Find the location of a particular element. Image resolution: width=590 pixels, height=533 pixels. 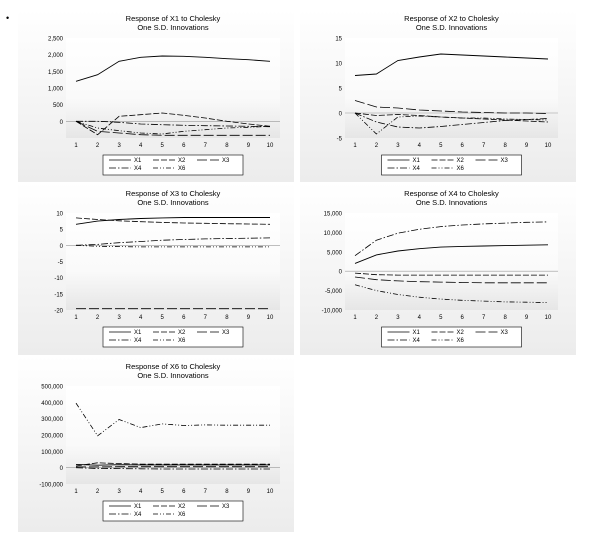

y-tick-label: 1,000 is located at coordinates (56, 90).